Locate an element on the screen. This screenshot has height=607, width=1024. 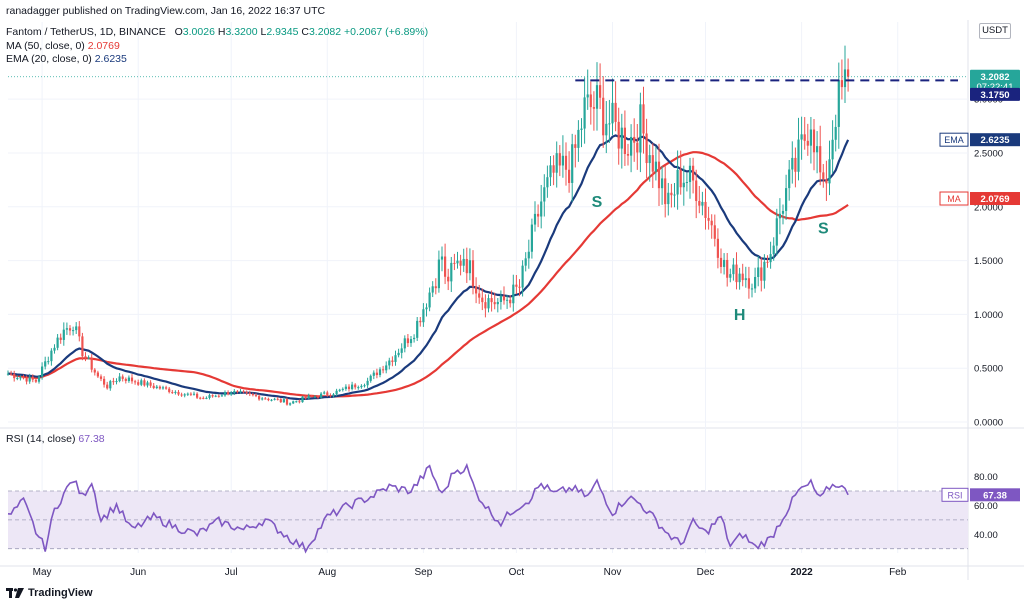
tradingview-logo: TradingView is located at coordinates (49, 593).